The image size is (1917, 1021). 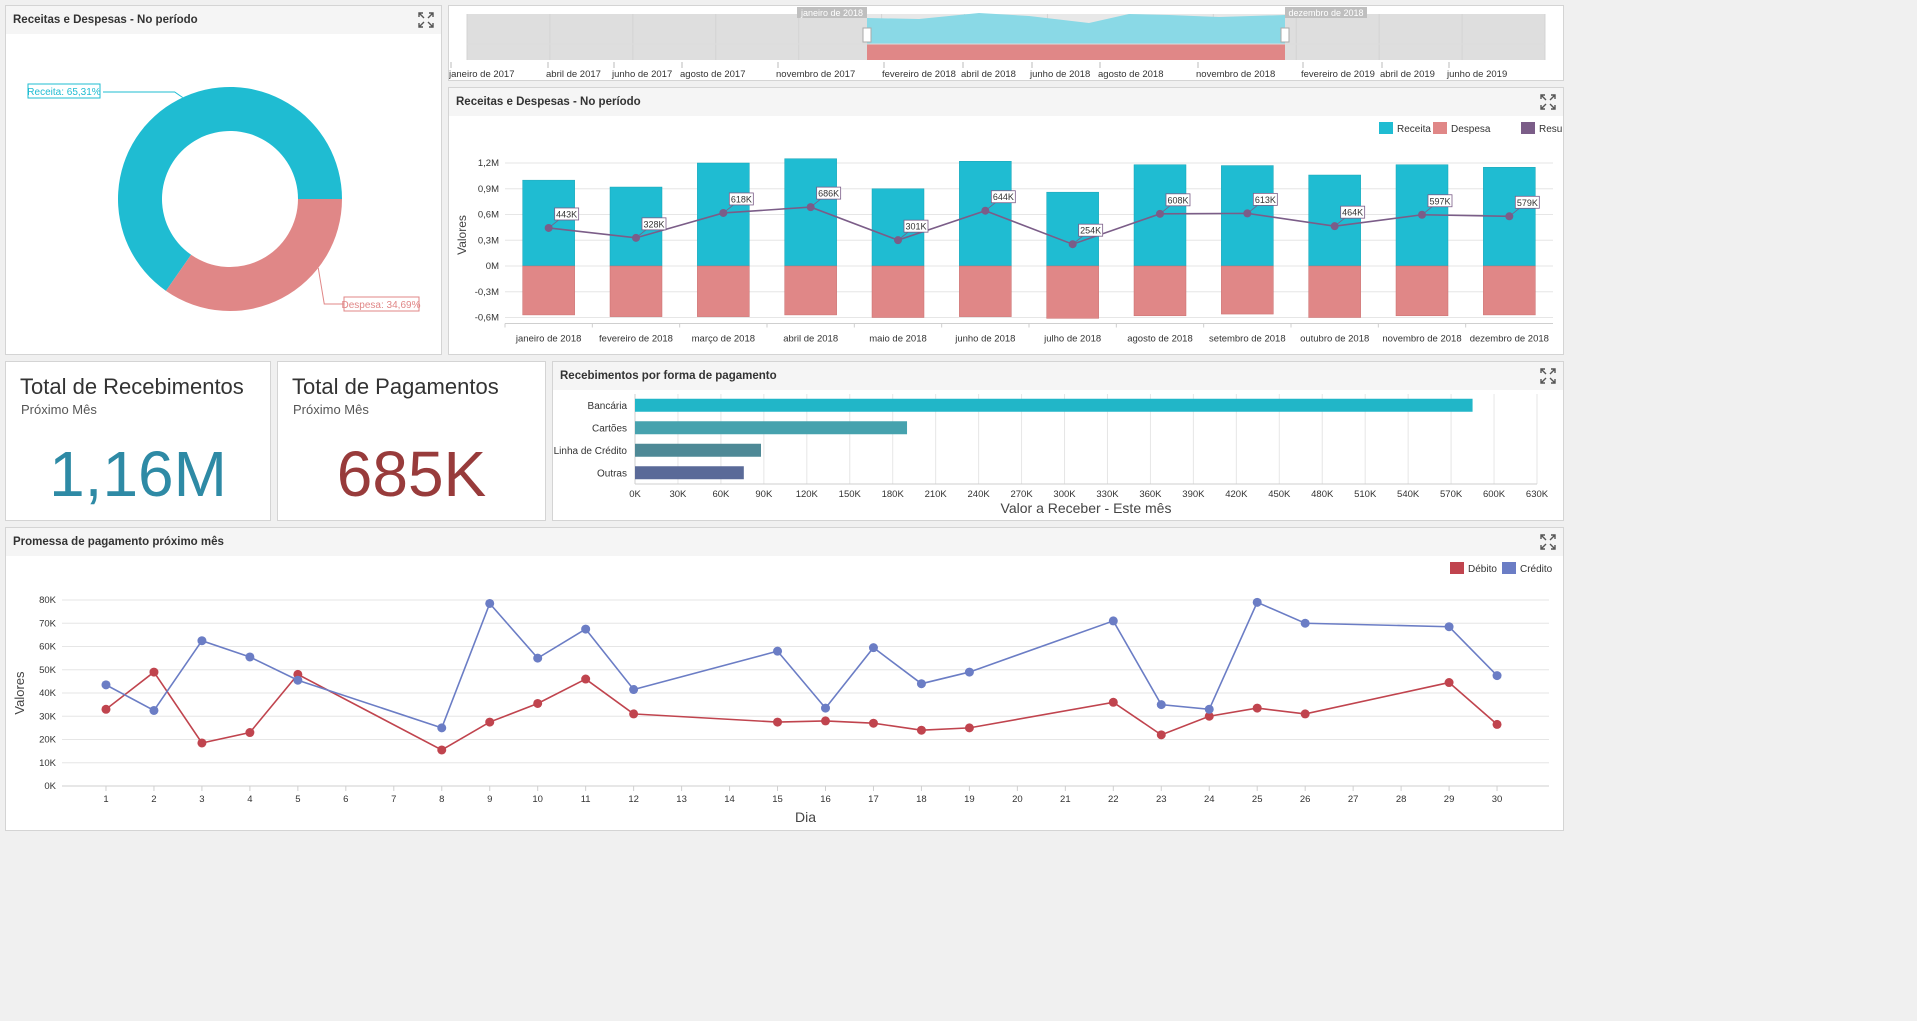 I want to click on donut-chart: Receita: 65,31% Despesa: 34,69%, so click(x=224, y=197).